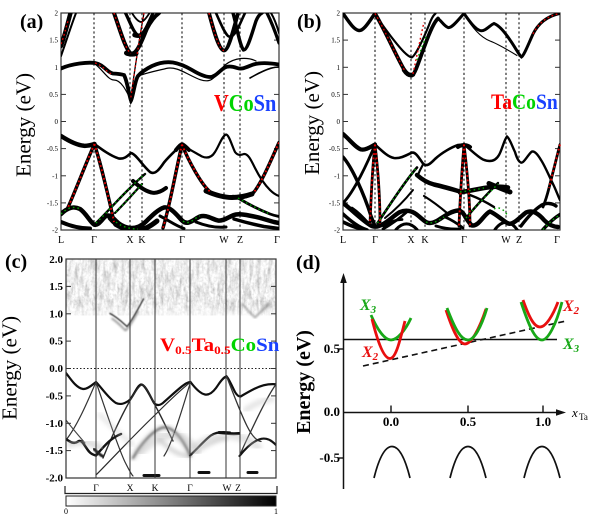 This screenshot has height=517, width=600. I want to click on svg-text: (c), so click(16, 262).